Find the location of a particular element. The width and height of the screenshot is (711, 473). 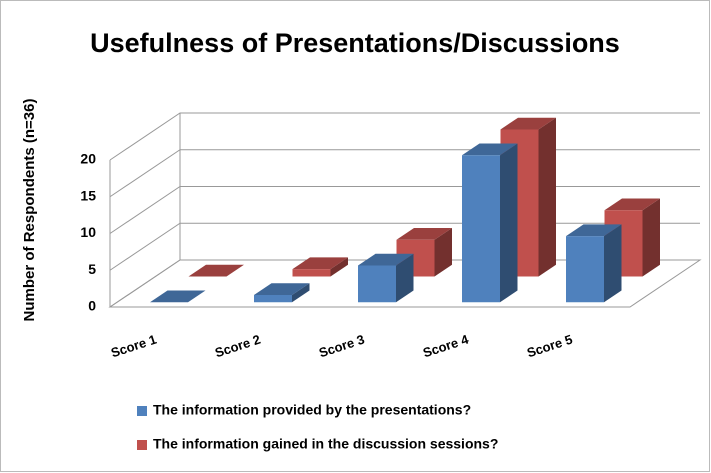

y-axis-label: Number of Respondents (n=36) is located at coordinates (29, 210).